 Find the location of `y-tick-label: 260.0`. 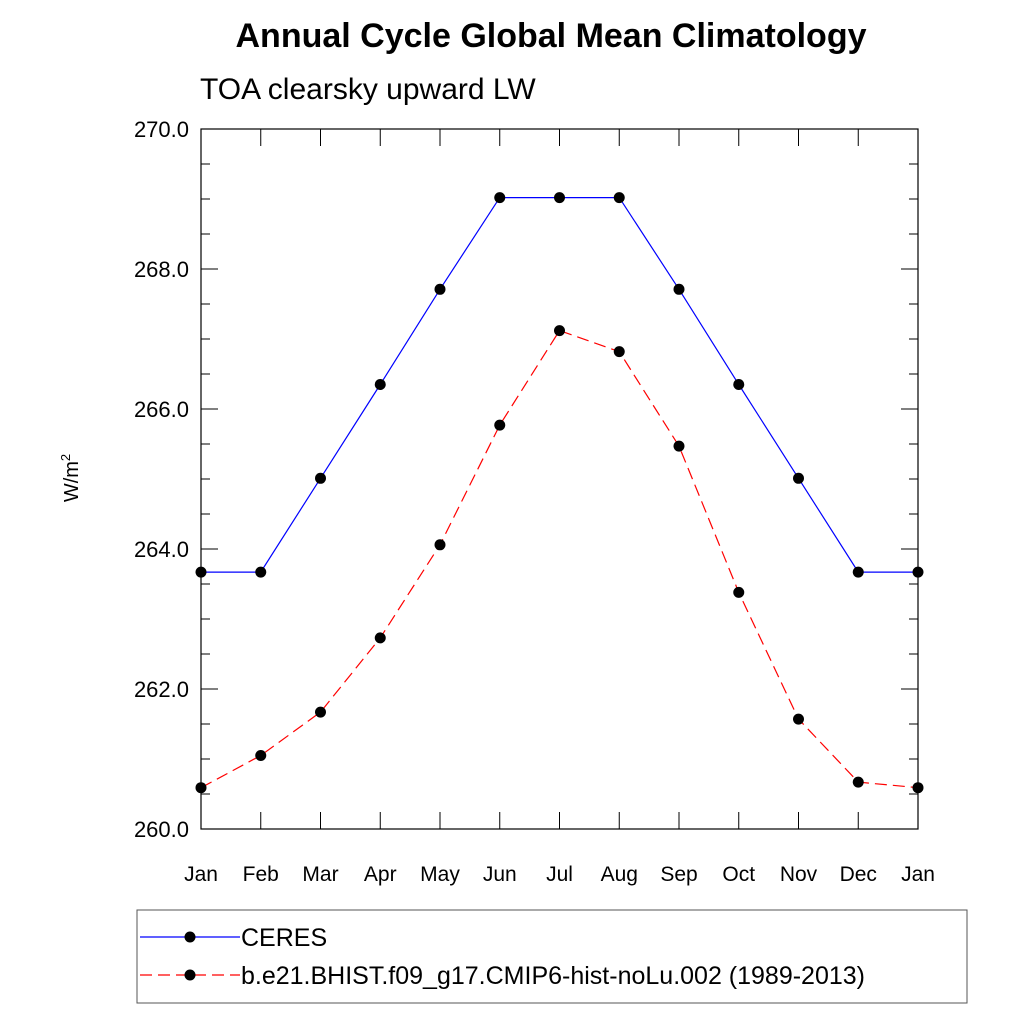

y-tick-label: 260.0 is located at coordinates (161, 829).